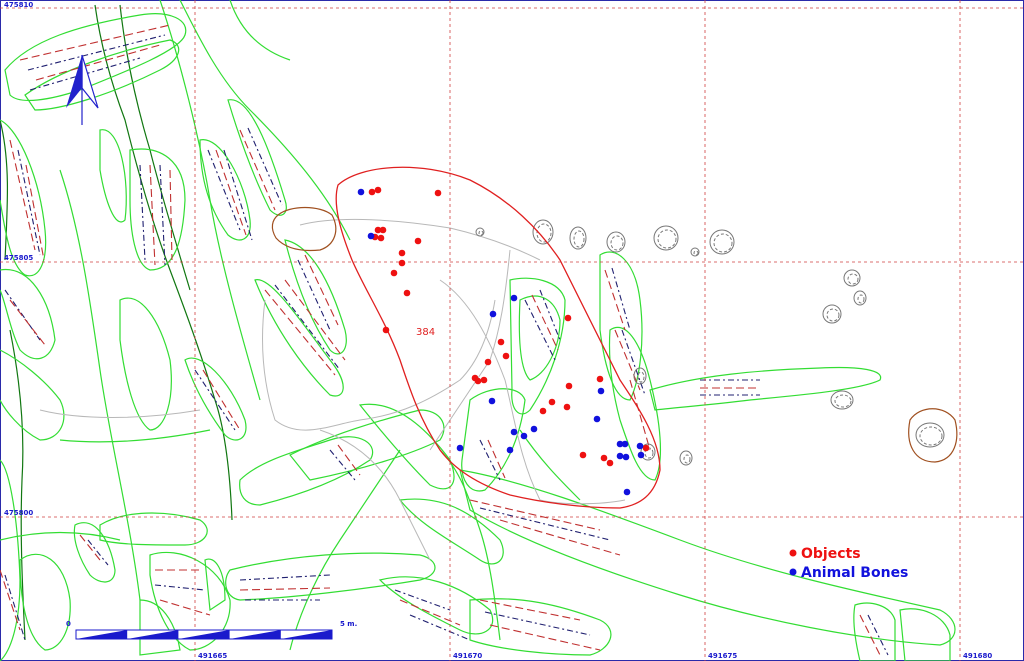 The image size is (1024, 661). What do you see at coordinates (212, 656) in the screenshot?
I see `easting-label-491665: 491665` at bounding box center [212, 656].